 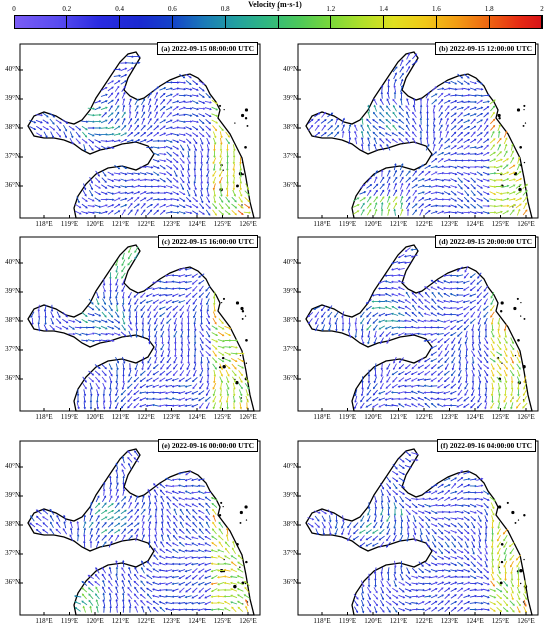 What do you see at coordinates (222, 224) in the screenshot?
I see `lon-label: 125°E` at bounding box center [222, 224].